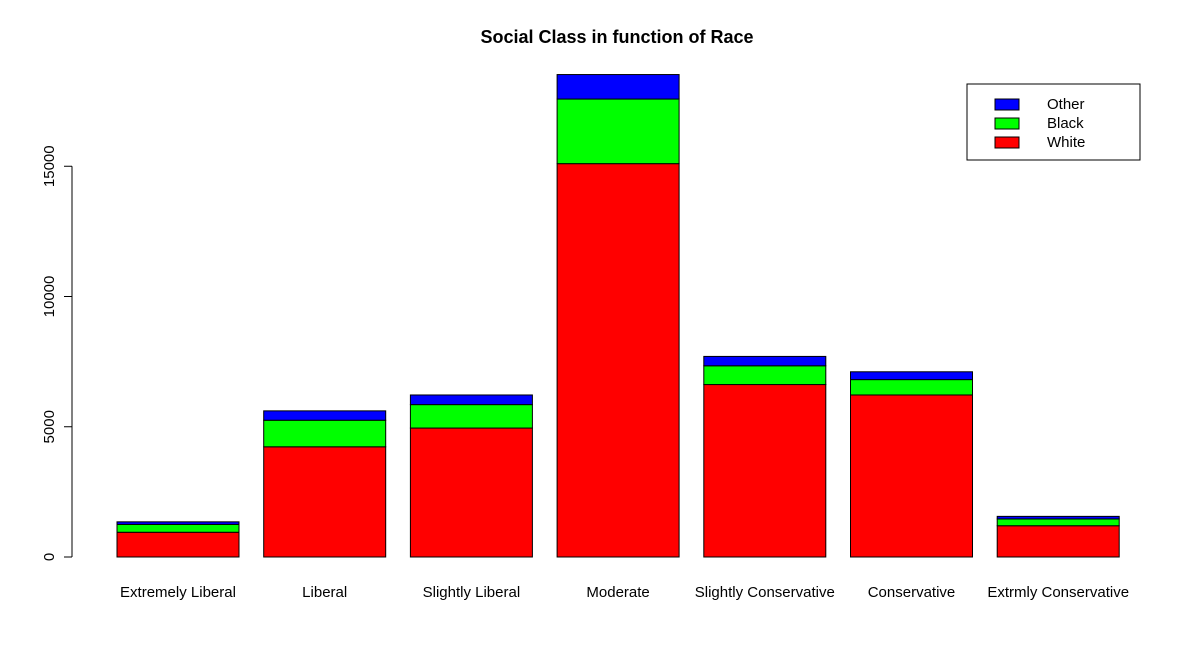 Image resolution: width=1195 pixels, height=657 pixels. Describe the element at coordinates (49, 166) in the screenshot. I see `y-tick-label: 15000` at that location.